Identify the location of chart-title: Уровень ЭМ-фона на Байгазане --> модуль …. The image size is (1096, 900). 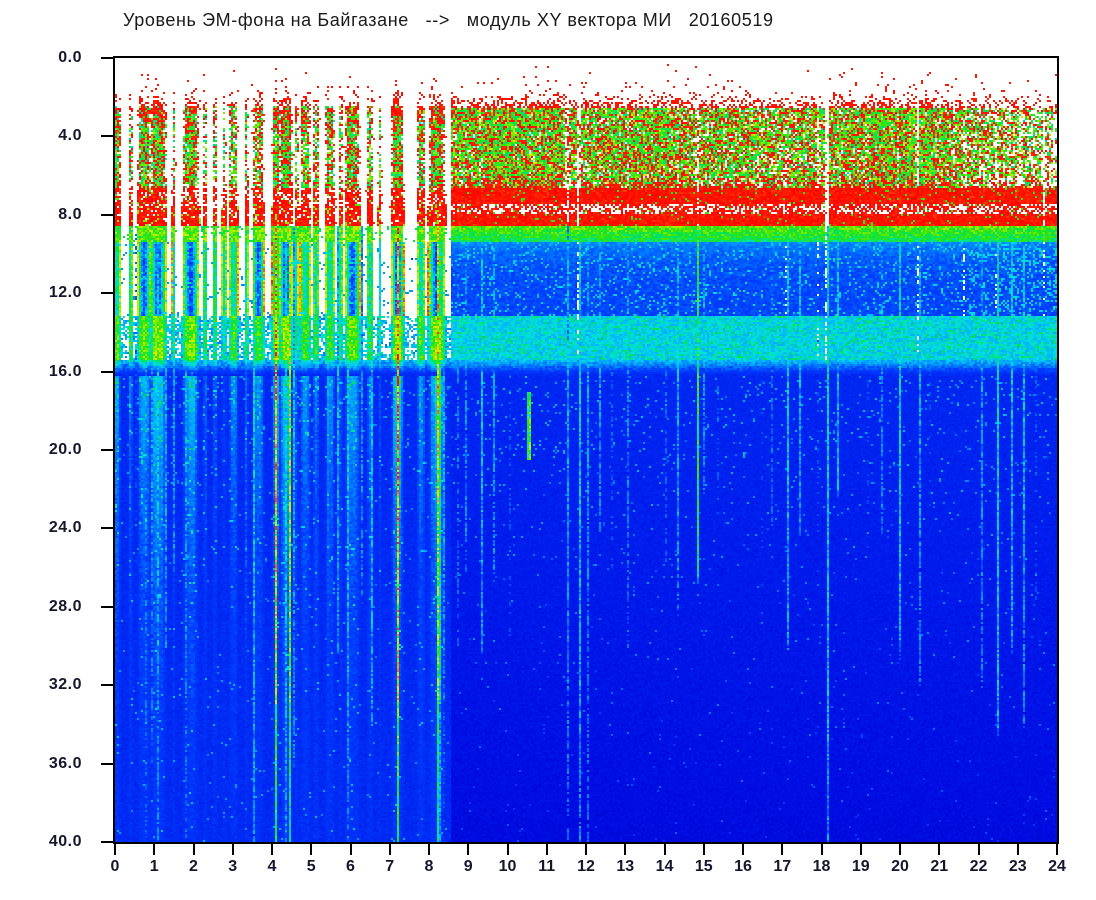
(448, 20).